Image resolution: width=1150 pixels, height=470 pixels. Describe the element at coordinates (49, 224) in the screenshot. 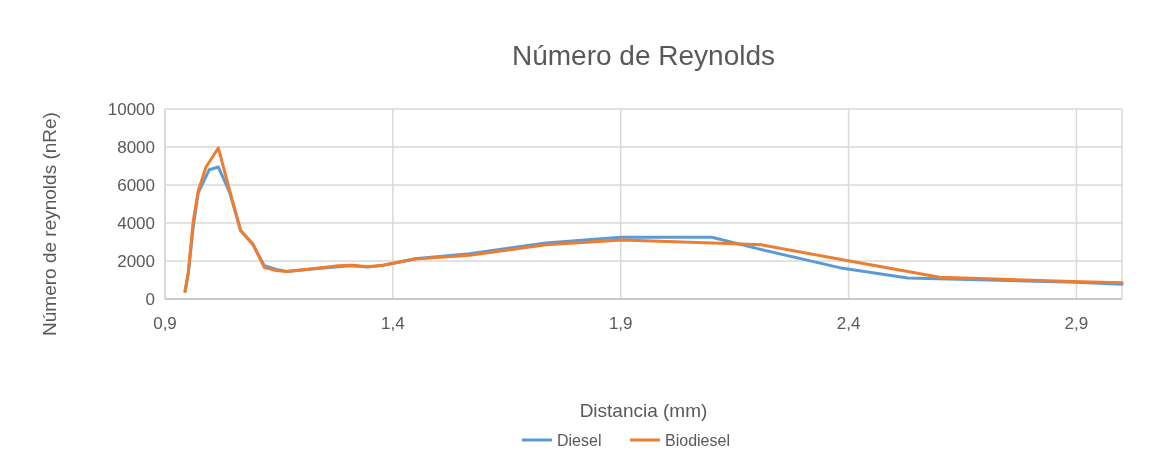

I see `y-axis-title: Número de reynolds (nRe)` at that location.